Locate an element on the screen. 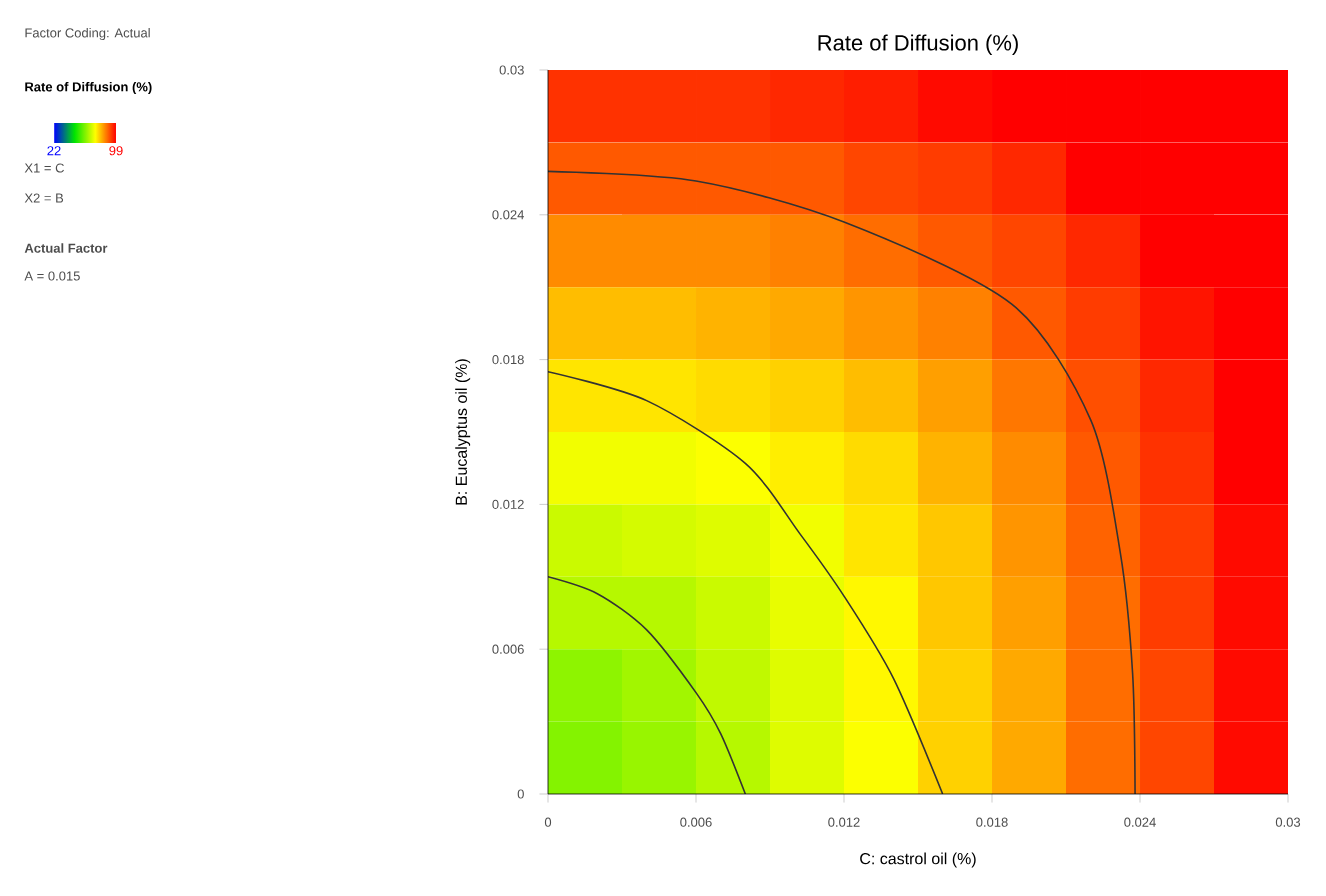 This screenshot has width=1326, height=896. chart-title: Rate of Diffusion (%) is located at coordinates (918, 44).